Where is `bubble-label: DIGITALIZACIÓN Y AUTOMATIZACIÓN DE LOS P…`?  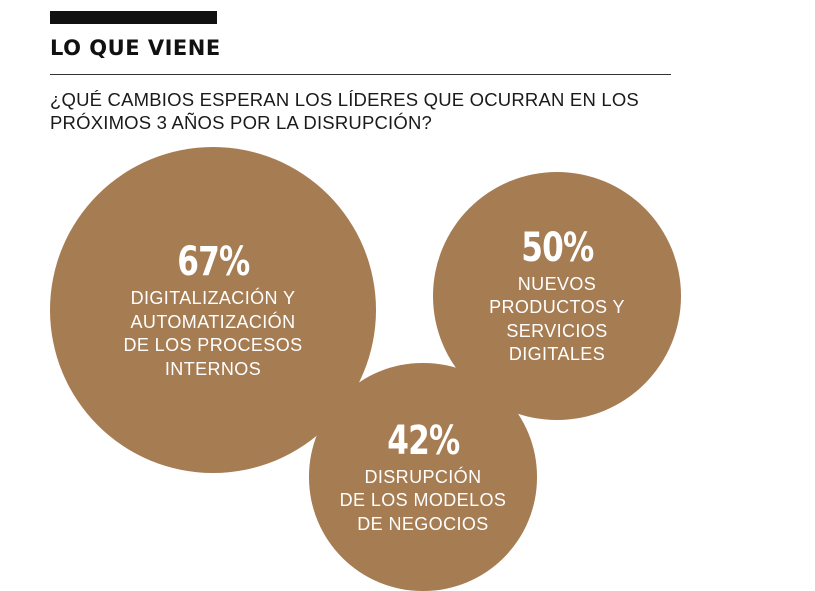
bubble-label: DIGITALIZACIÓN Y AUTOMATIZACIÓN DE LOS P… is located at coordinates (213, 333).